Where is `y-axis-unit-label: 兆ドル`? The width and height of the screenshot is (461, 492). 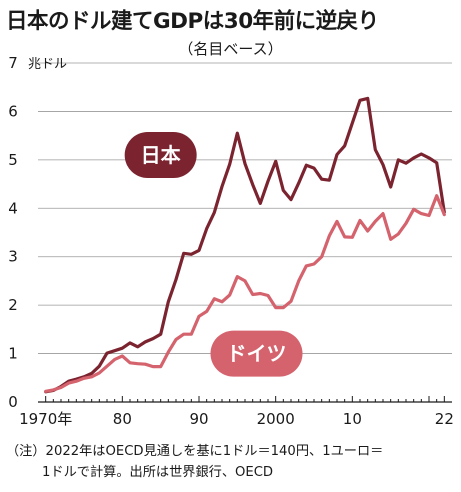
y-axis-unit-label: 兆ドル is located at coordinates (47, 64).